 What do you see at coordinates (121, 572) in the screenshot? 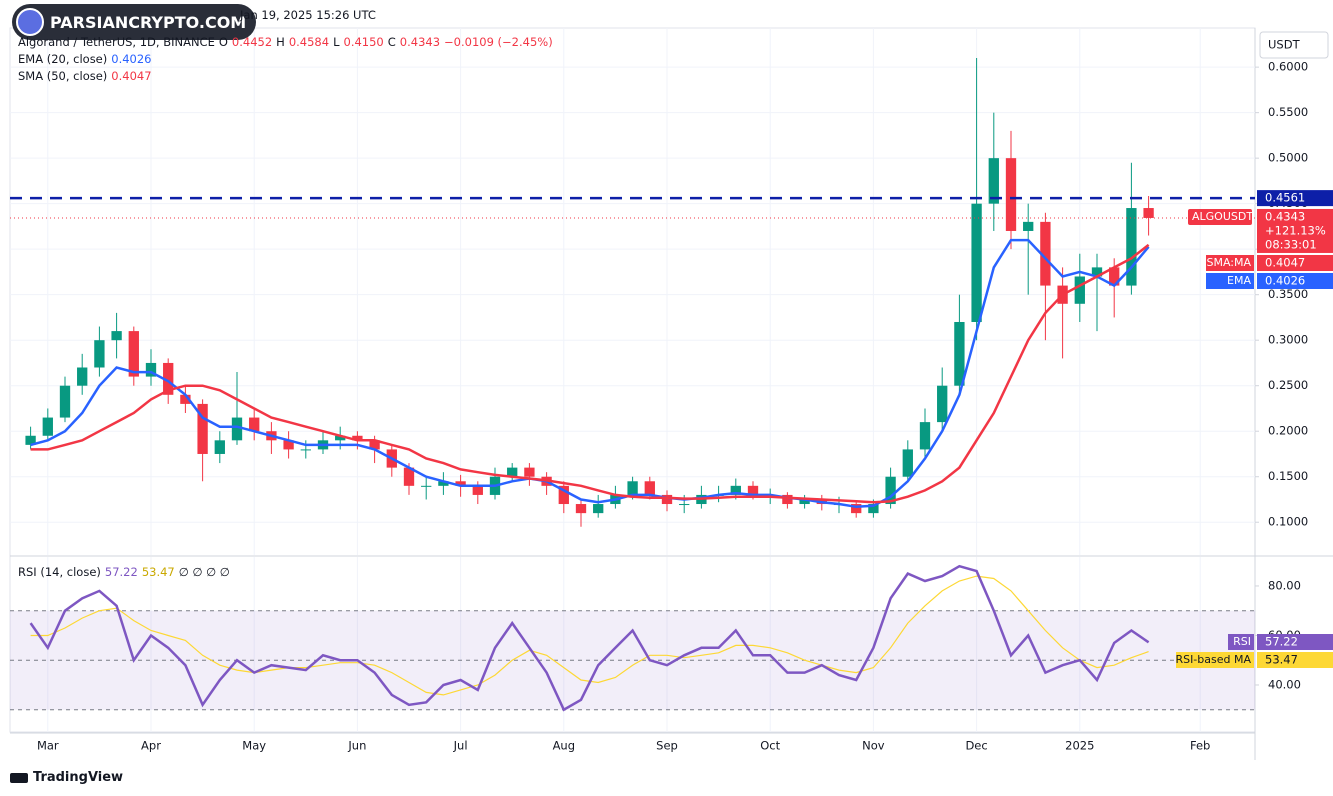
I see `indicator-value: 57.22` at bounding box center [121, 572].